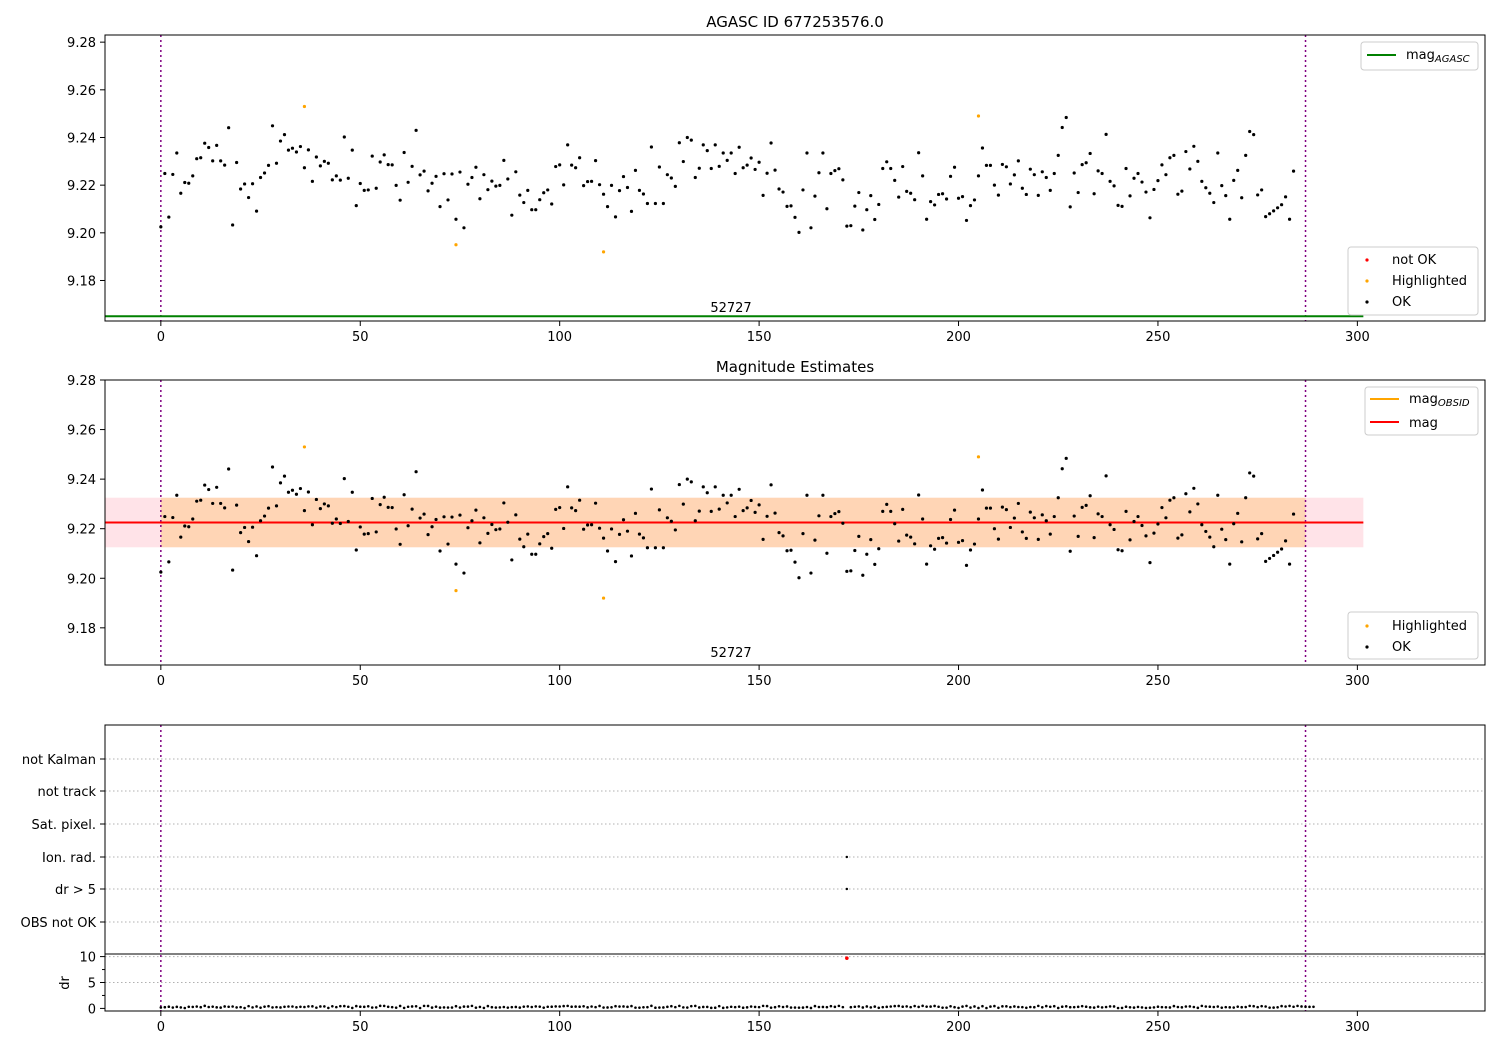 This screenshot has height=1050, width=1500. Describe the element at coordinates (69, 858) in the screenshot. I see `flag-label: Ion. rad.` at that location.